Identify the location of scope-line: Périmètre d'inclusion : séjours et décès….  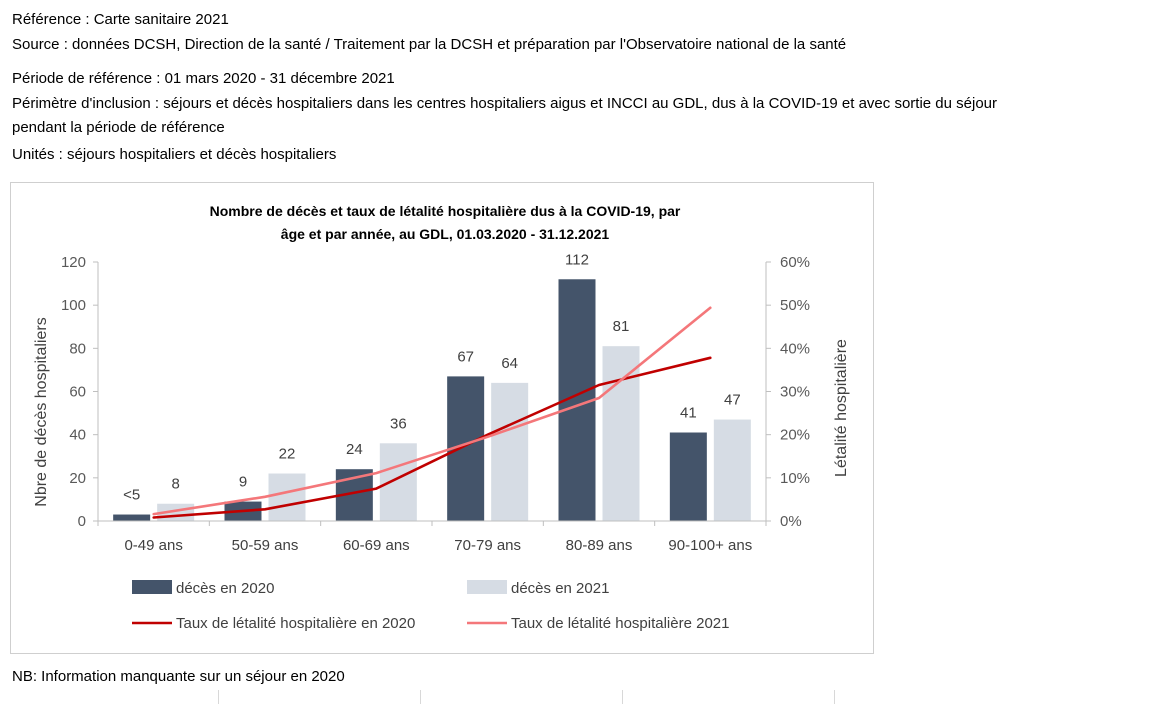
(504, 115).